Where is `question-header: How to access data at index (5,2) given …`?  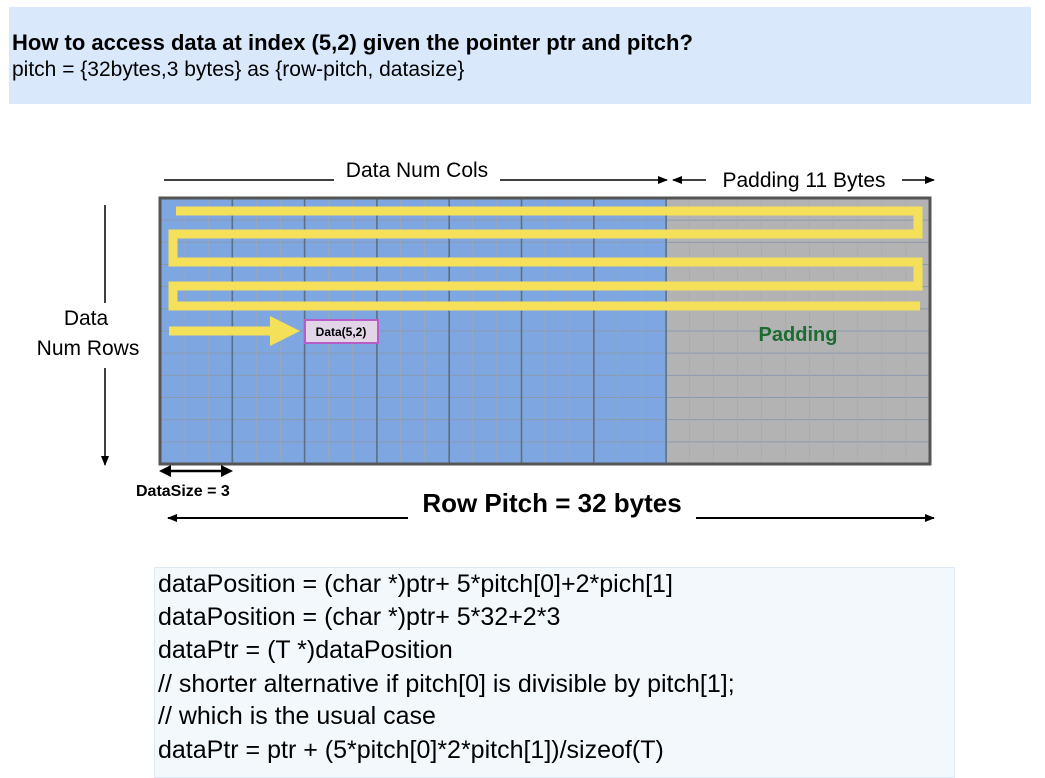 question-header: How to access data at index (5,2) given … is located at coordinates (520, 55).